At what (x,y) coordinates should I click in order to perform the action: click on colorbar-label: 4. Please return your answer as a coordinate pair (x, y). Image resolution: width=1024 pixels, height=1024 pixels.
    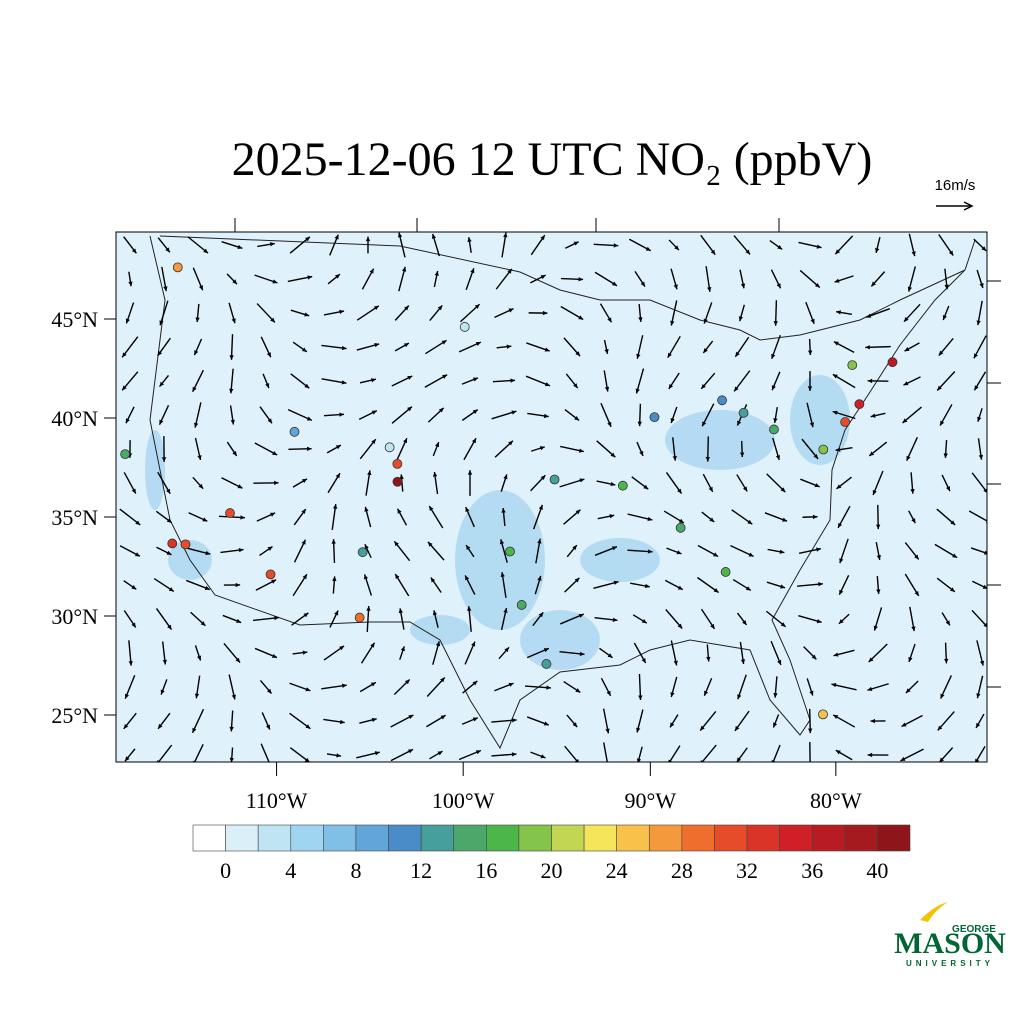
    Looking at the image, I should click on (290, 870).